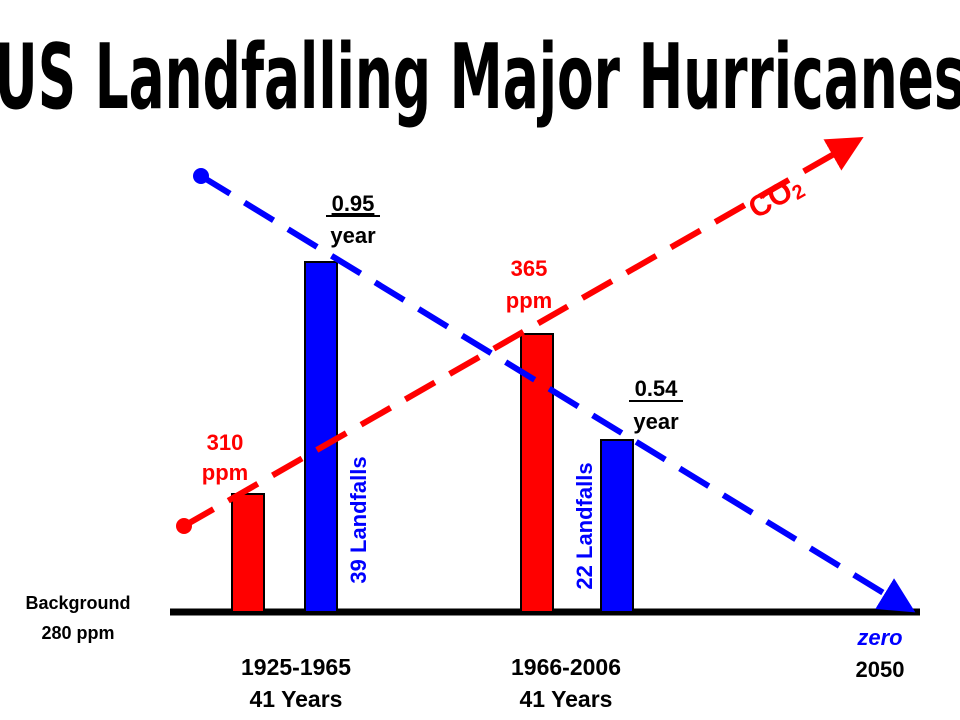  What do you see at coordinates (776, 198) in the screenshot?
I see `co2-label: CO2` at bounding box center [776, 198].